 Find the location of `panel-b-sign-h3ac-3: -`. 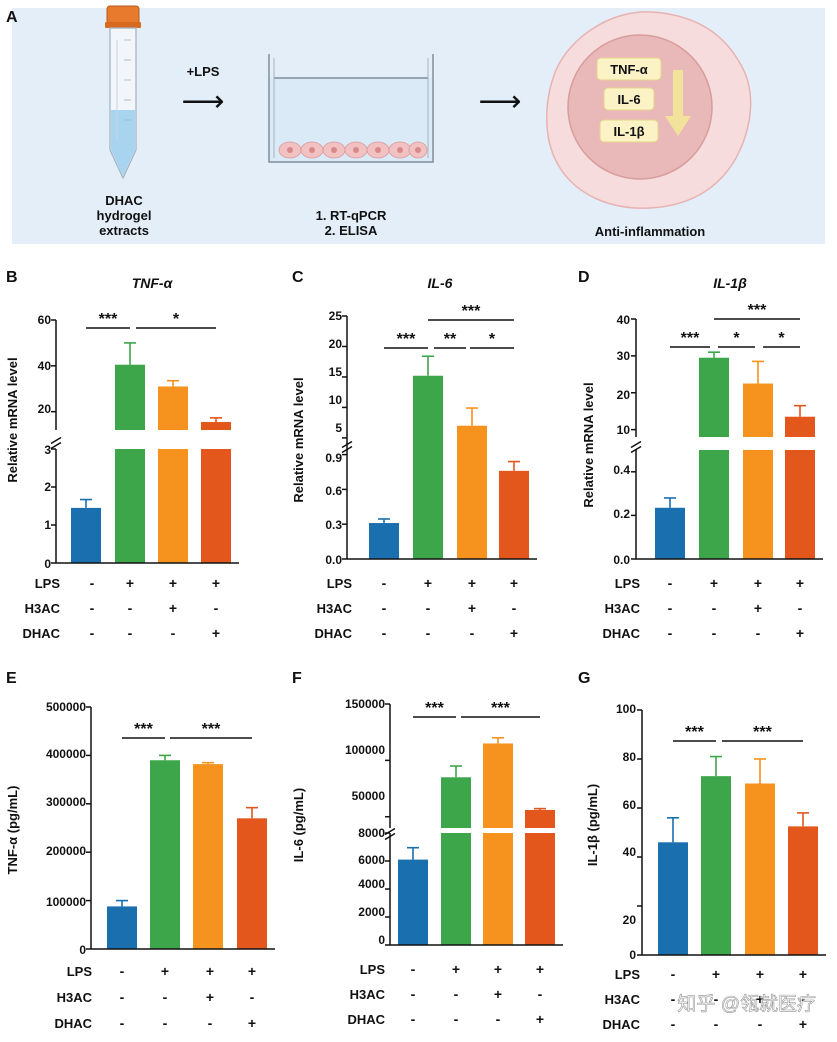

panel-b-sign-h3ac-3: - is located at coordinates (216, 608).